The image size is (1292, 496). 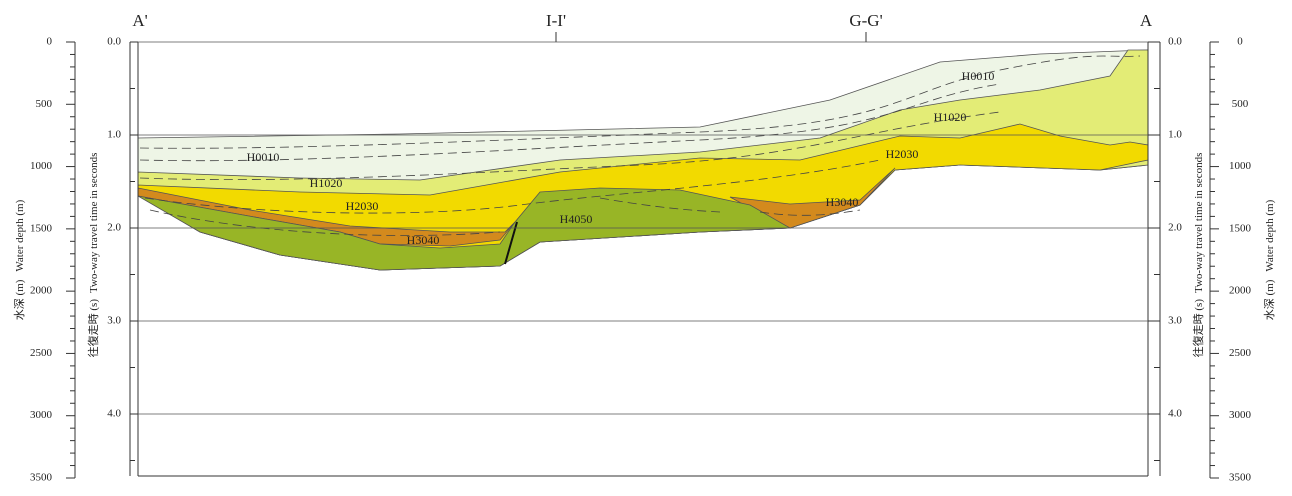 What do you see at coordinates (464, 229) in the screenshot?
I see `layer-h4050` at bounding box center [464, 229].